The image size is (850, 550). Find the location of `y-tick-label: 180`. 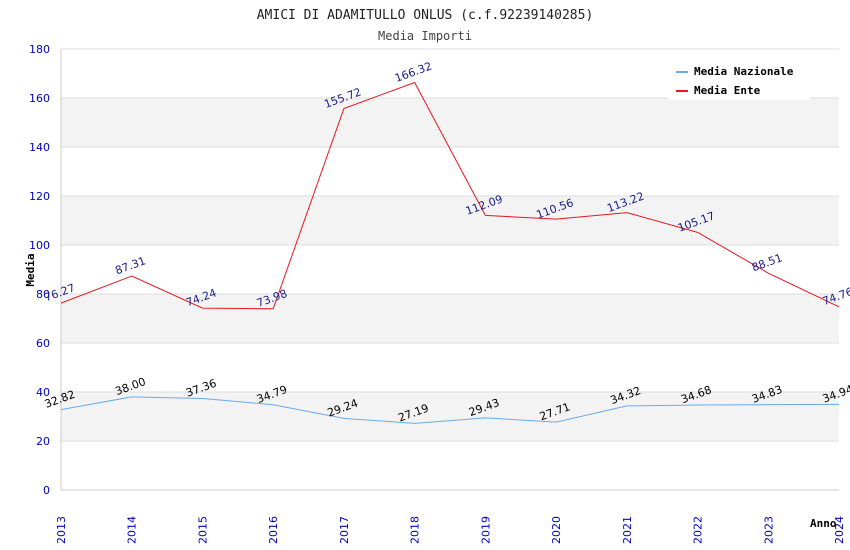

y-tick-label: 180 is located at coordinates (39, 49).